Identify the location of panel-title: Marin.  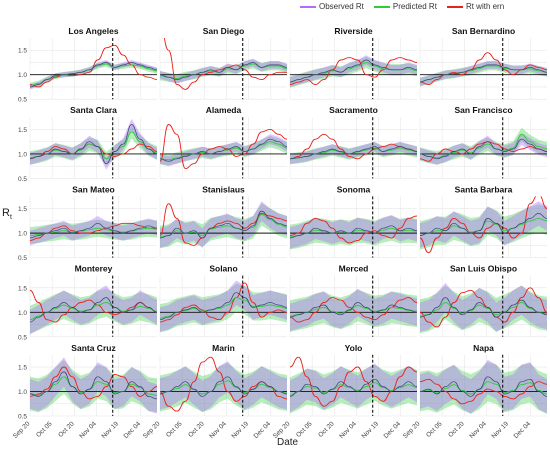
(223, 348).